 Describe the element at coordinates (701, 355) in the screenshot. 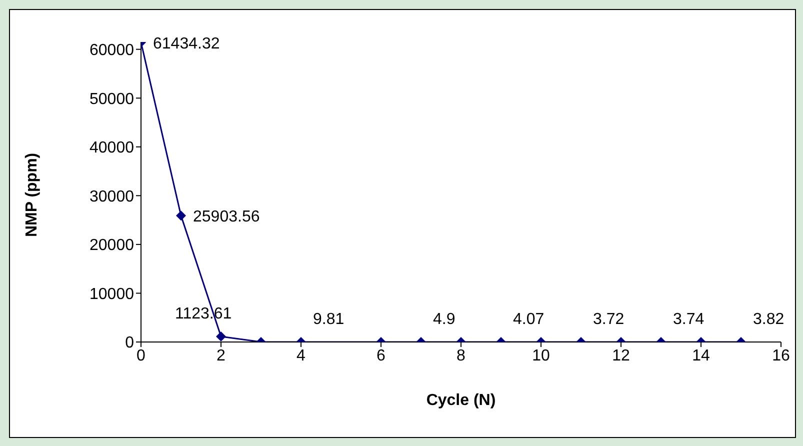

I see `x-tick-label: 14` at that location.